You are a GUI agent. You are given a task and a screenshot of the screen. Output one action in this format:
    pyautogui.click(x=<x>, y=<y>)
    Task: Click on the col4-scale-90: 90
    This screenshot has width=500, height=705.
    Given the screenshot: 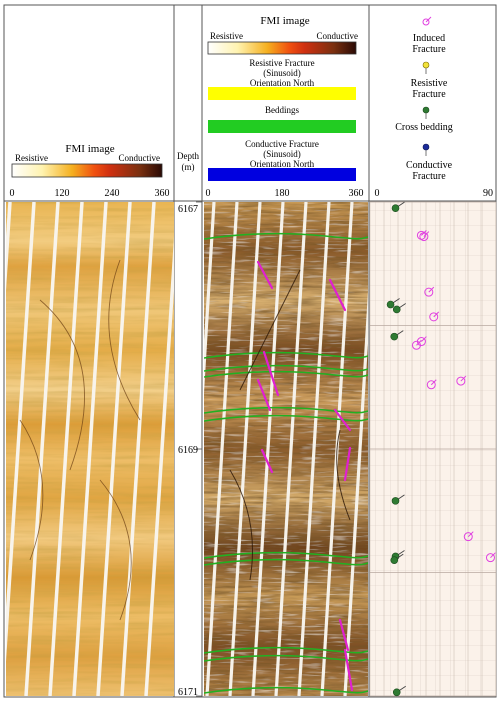 What is the action you would take?
    pyautogui.click(x=488, y=193)
    